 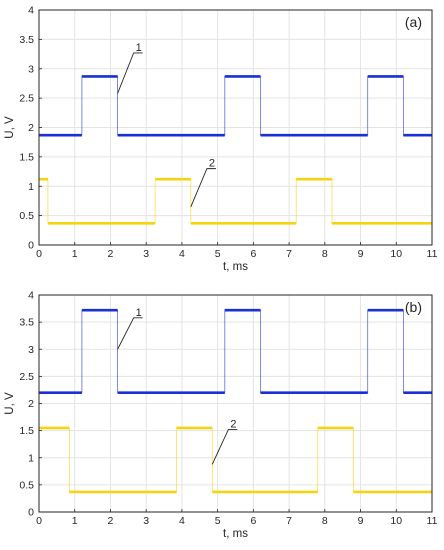 What do you see at coordinates (235, 106) in the screenshot?
I see `series-1-edges` at bounding box center [235, 106].